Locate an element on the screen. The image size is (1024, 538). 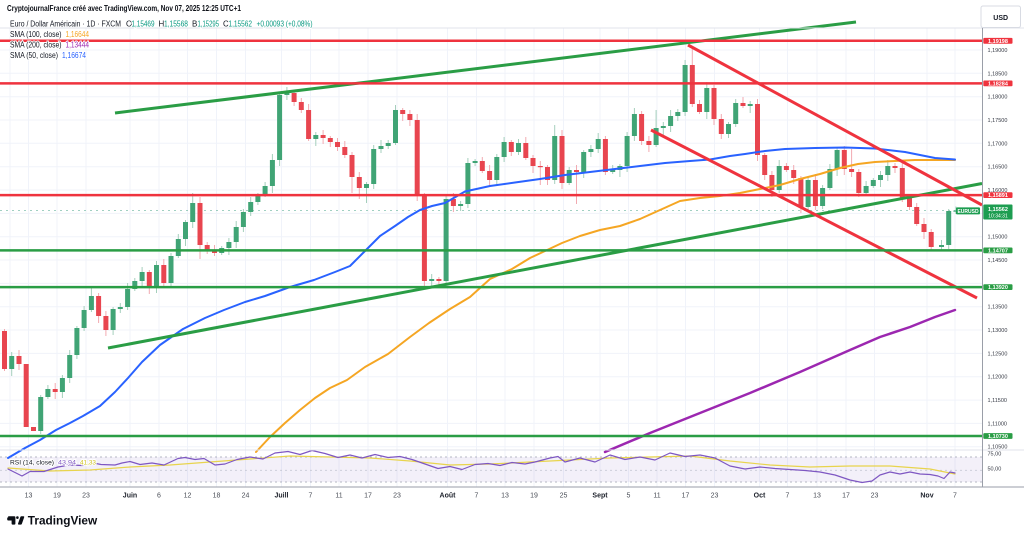
svg-text: 1,19000 is located at coordinates (998, 51).